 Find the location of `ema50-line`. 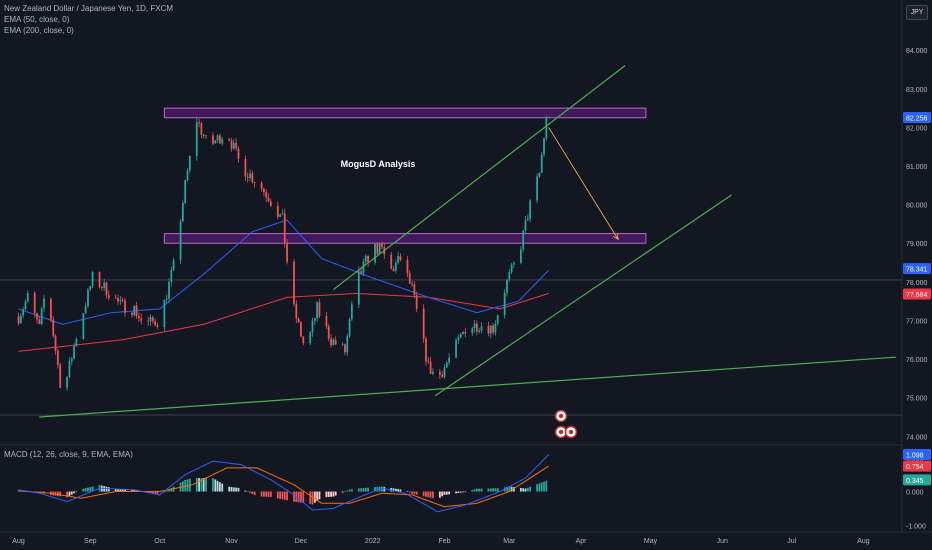

ema50-line is located at coordinates (284, 272).